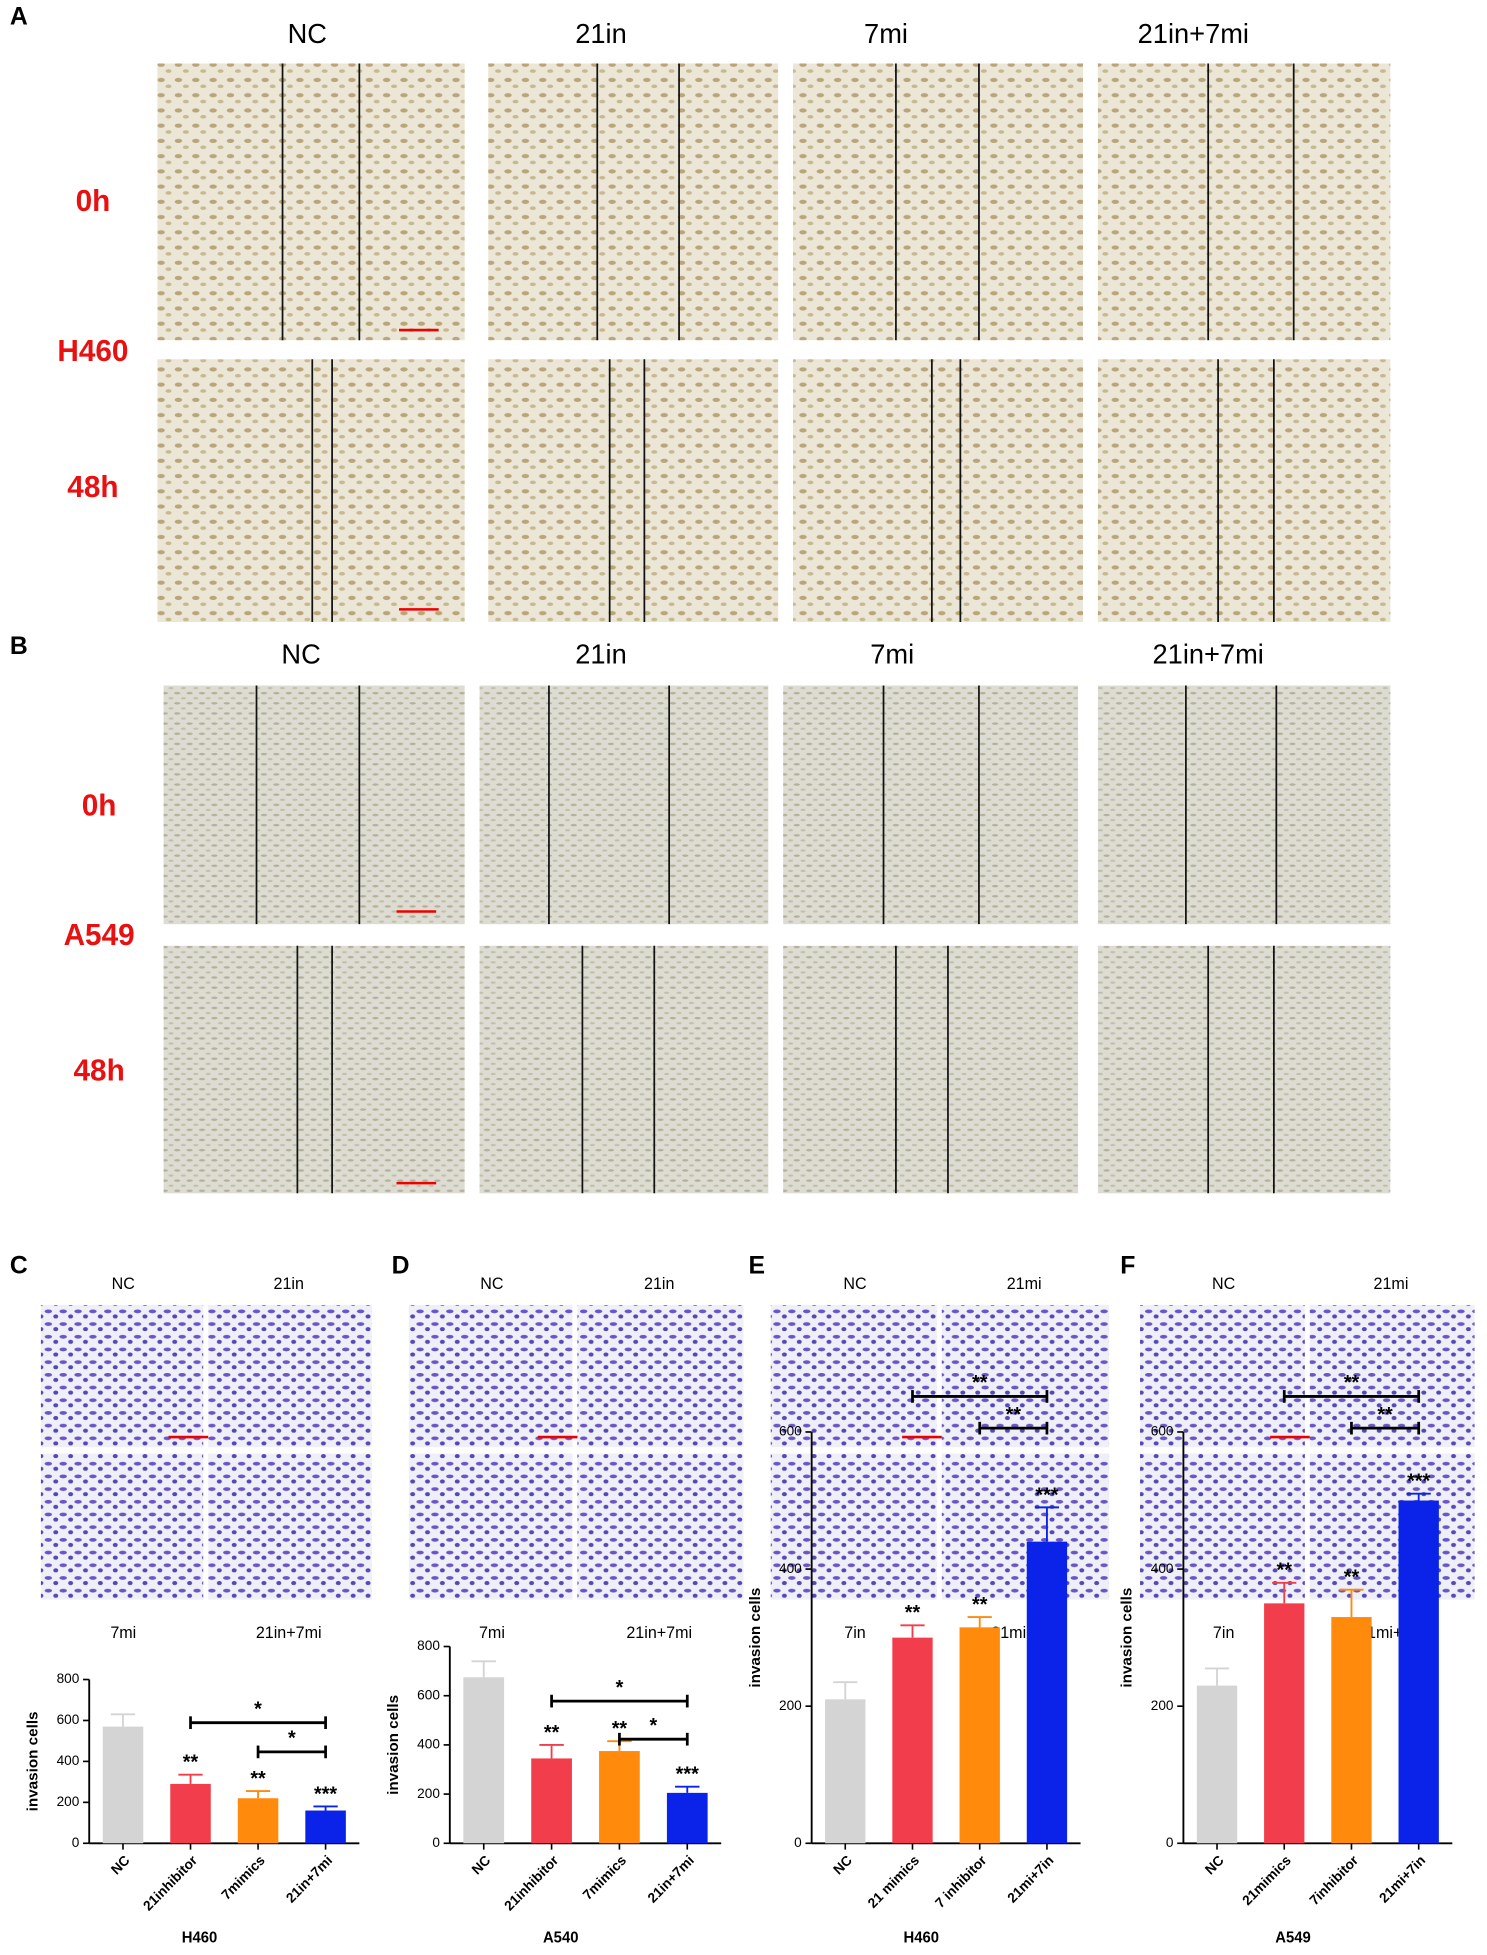  Describe the element at coordinates (893, 1881) in the screenshot. I see `x-tick-label: 21 mimics` at that location.